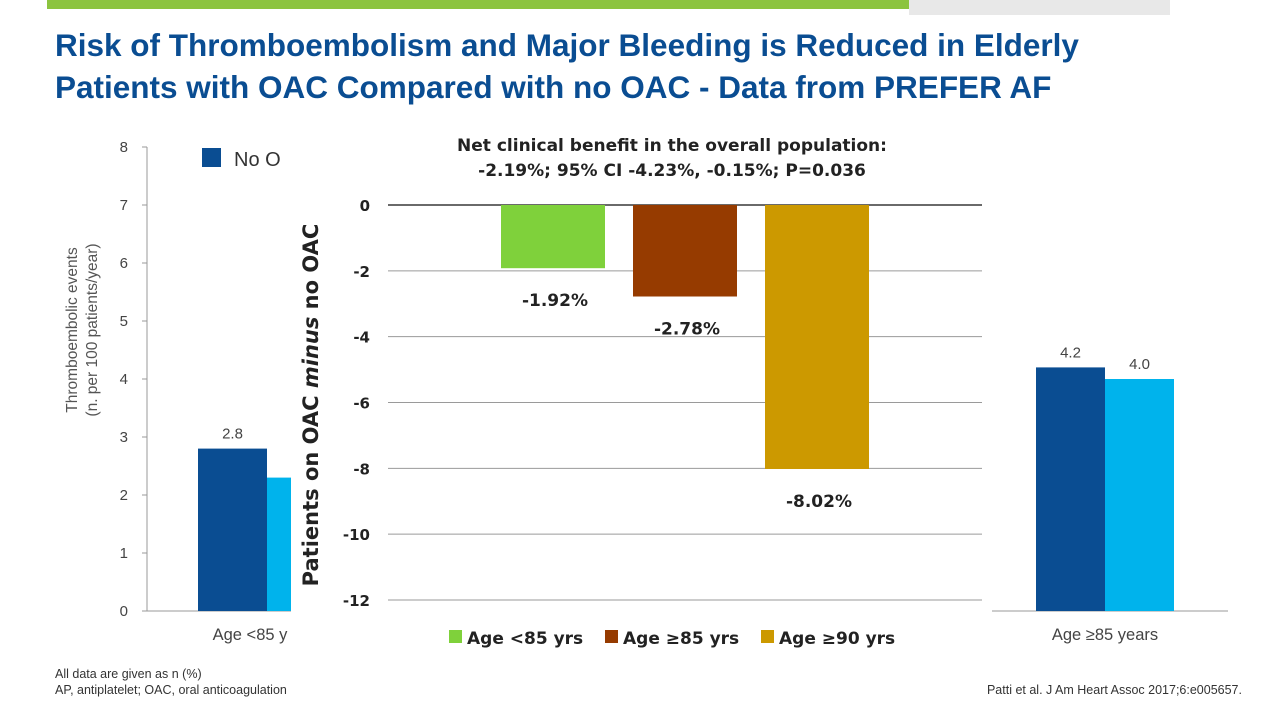 The image size is (1280, 720). I want to click on inset-bar-age-ge85, so click(685, 251).